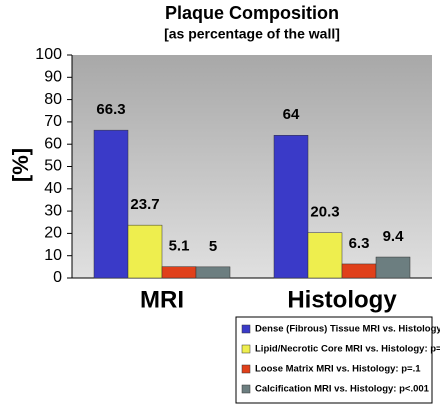 This screenshot has width=440, height=407. What do you see at coordinates (291, 114) in the screenshot?
I see `value-label: 64` at bounding box center [291, 114].